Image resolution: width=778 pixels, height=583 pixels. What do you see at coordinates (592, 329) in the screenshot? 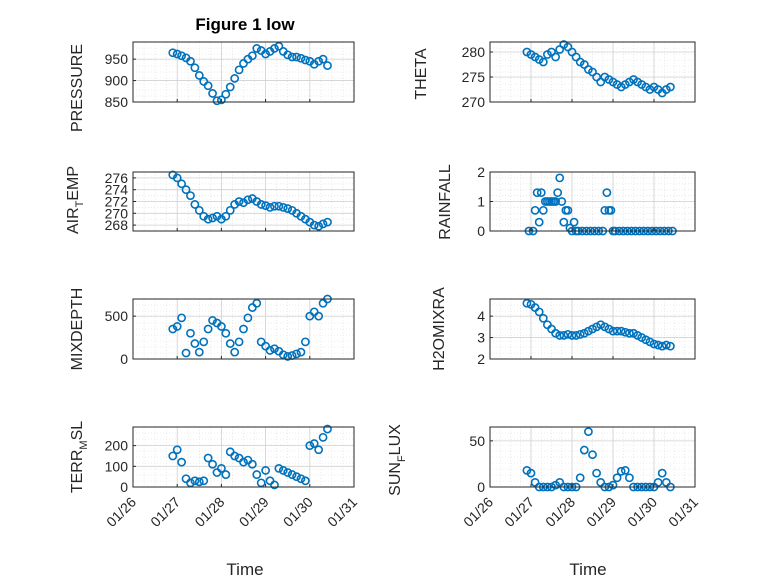
I see `h2omixra-axes-frame` at bounding box center [592, 329].